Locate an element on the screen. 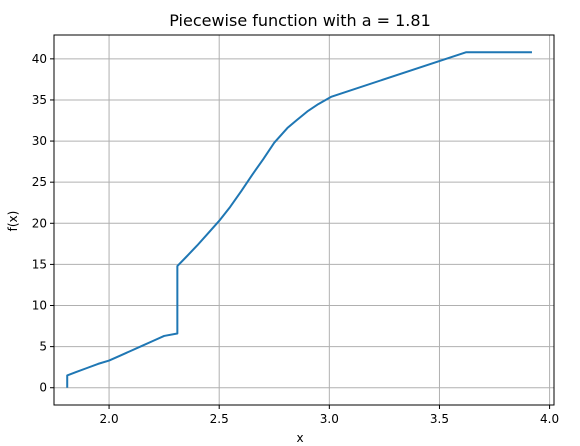 This screenshot has height=446, width=580. x-tick-label: 2.0 is located at coordinates (109, 419).